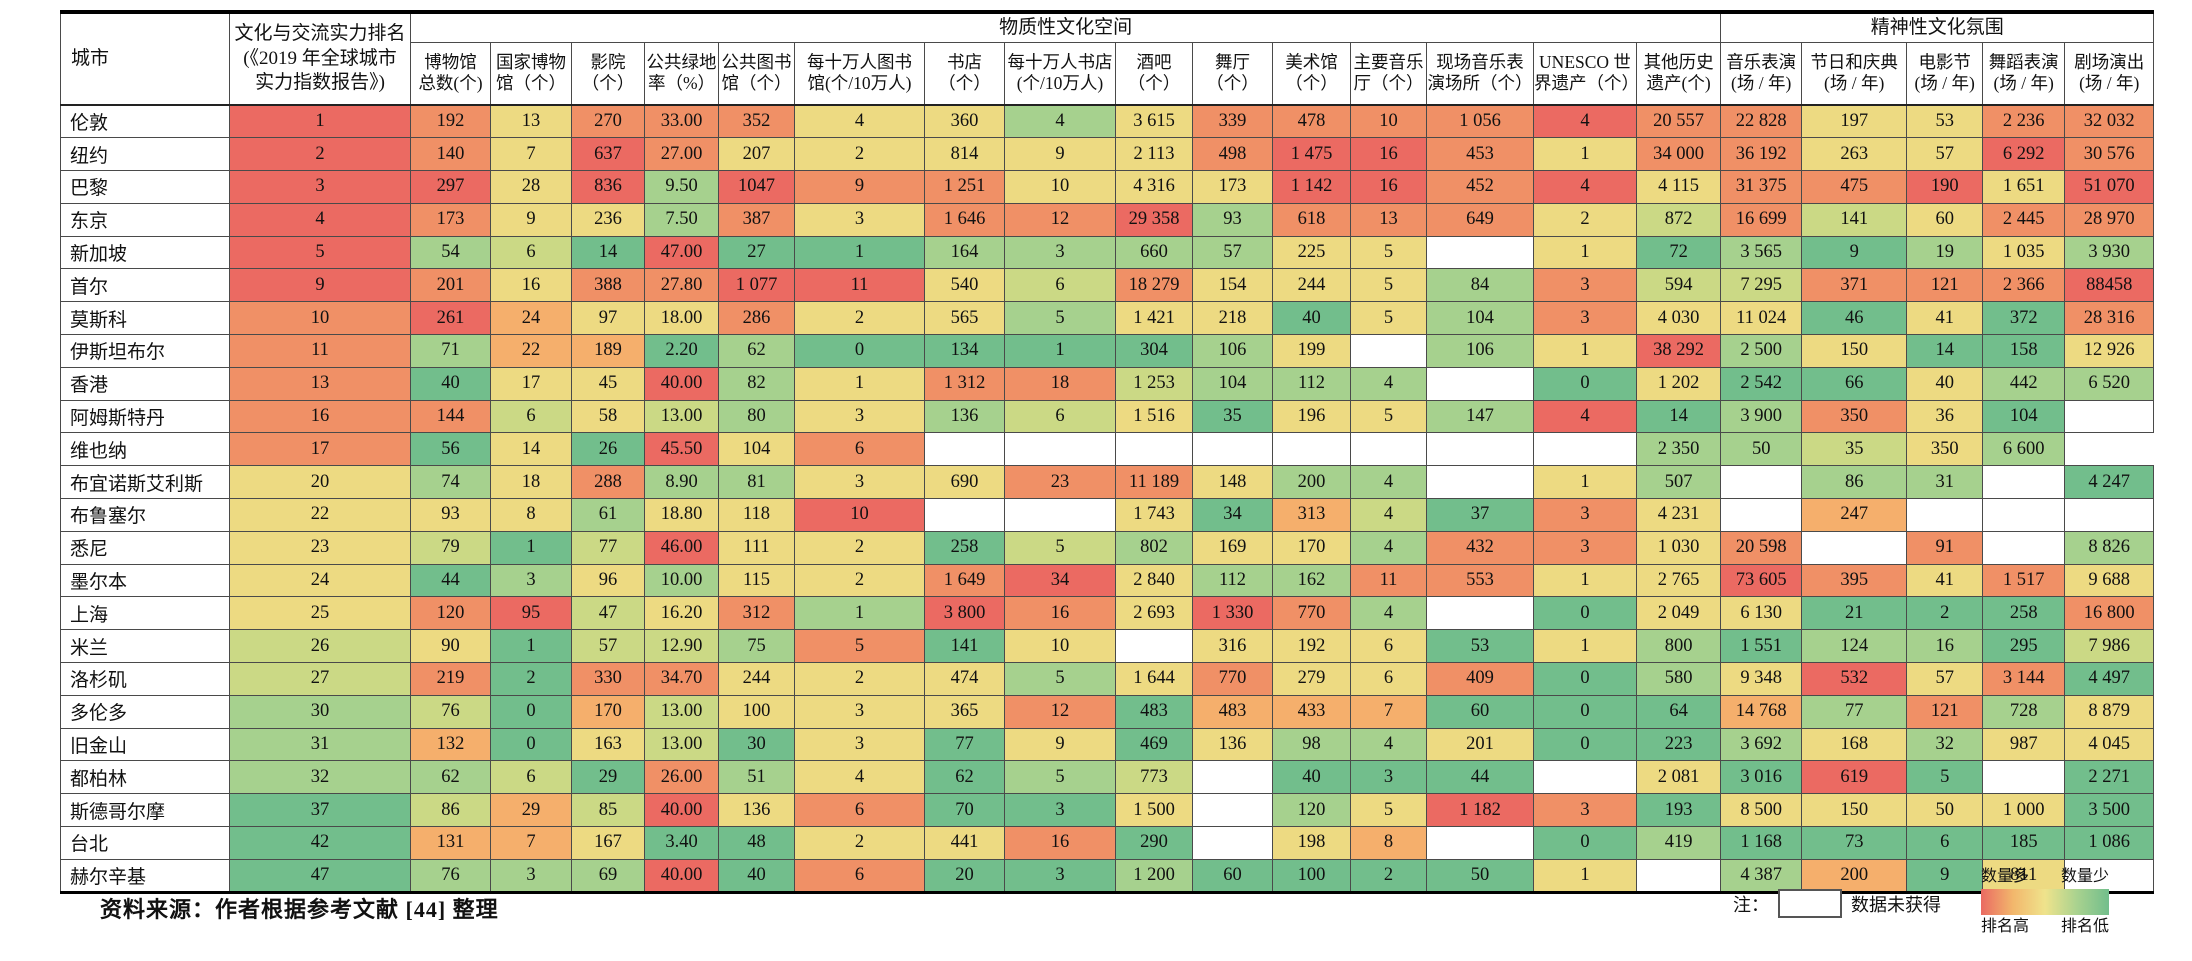 The height and width of the screenshot is (961, 2192). What do you see at coordinates (608, 318) in the screenshot?
I see `data-cell: 97` at bounding box center [608, 318].